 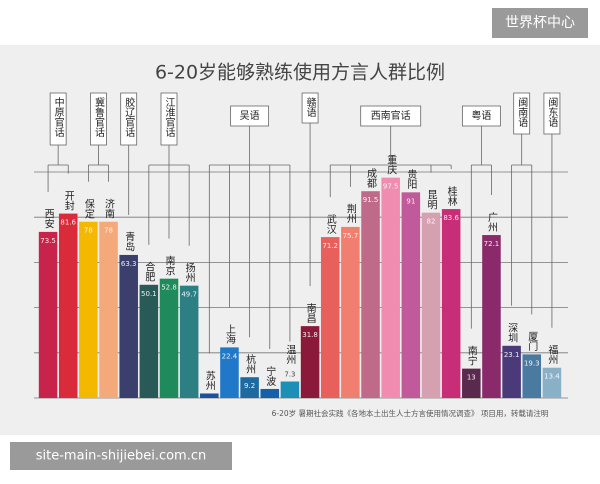 I want to click on value-label: 9.2, so click(x=249, y=386).